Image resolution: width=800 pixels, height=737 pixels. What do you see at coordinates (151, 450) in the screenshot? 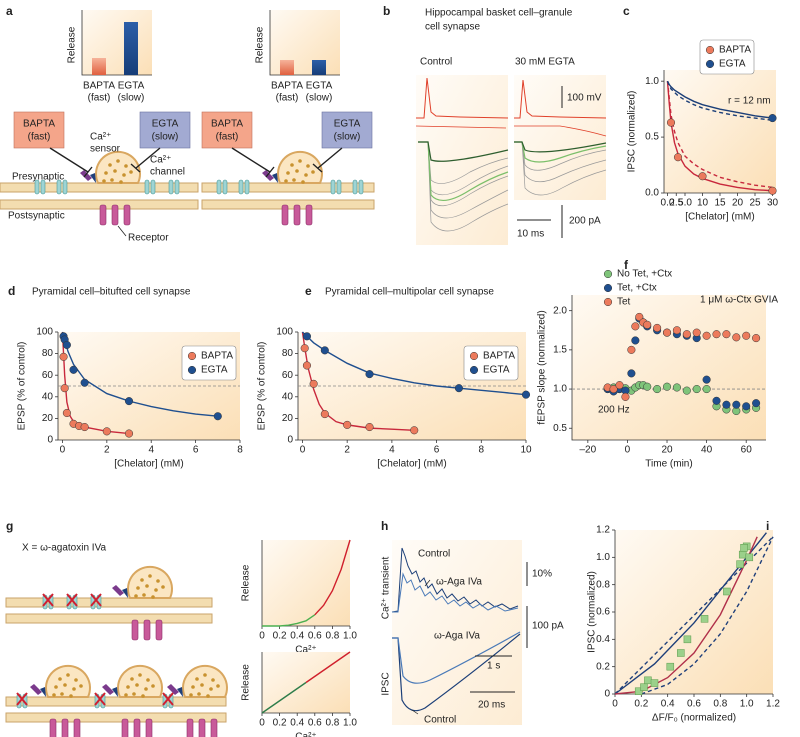
I see `x-tick-label: 4` at bounding box center [151, 450].